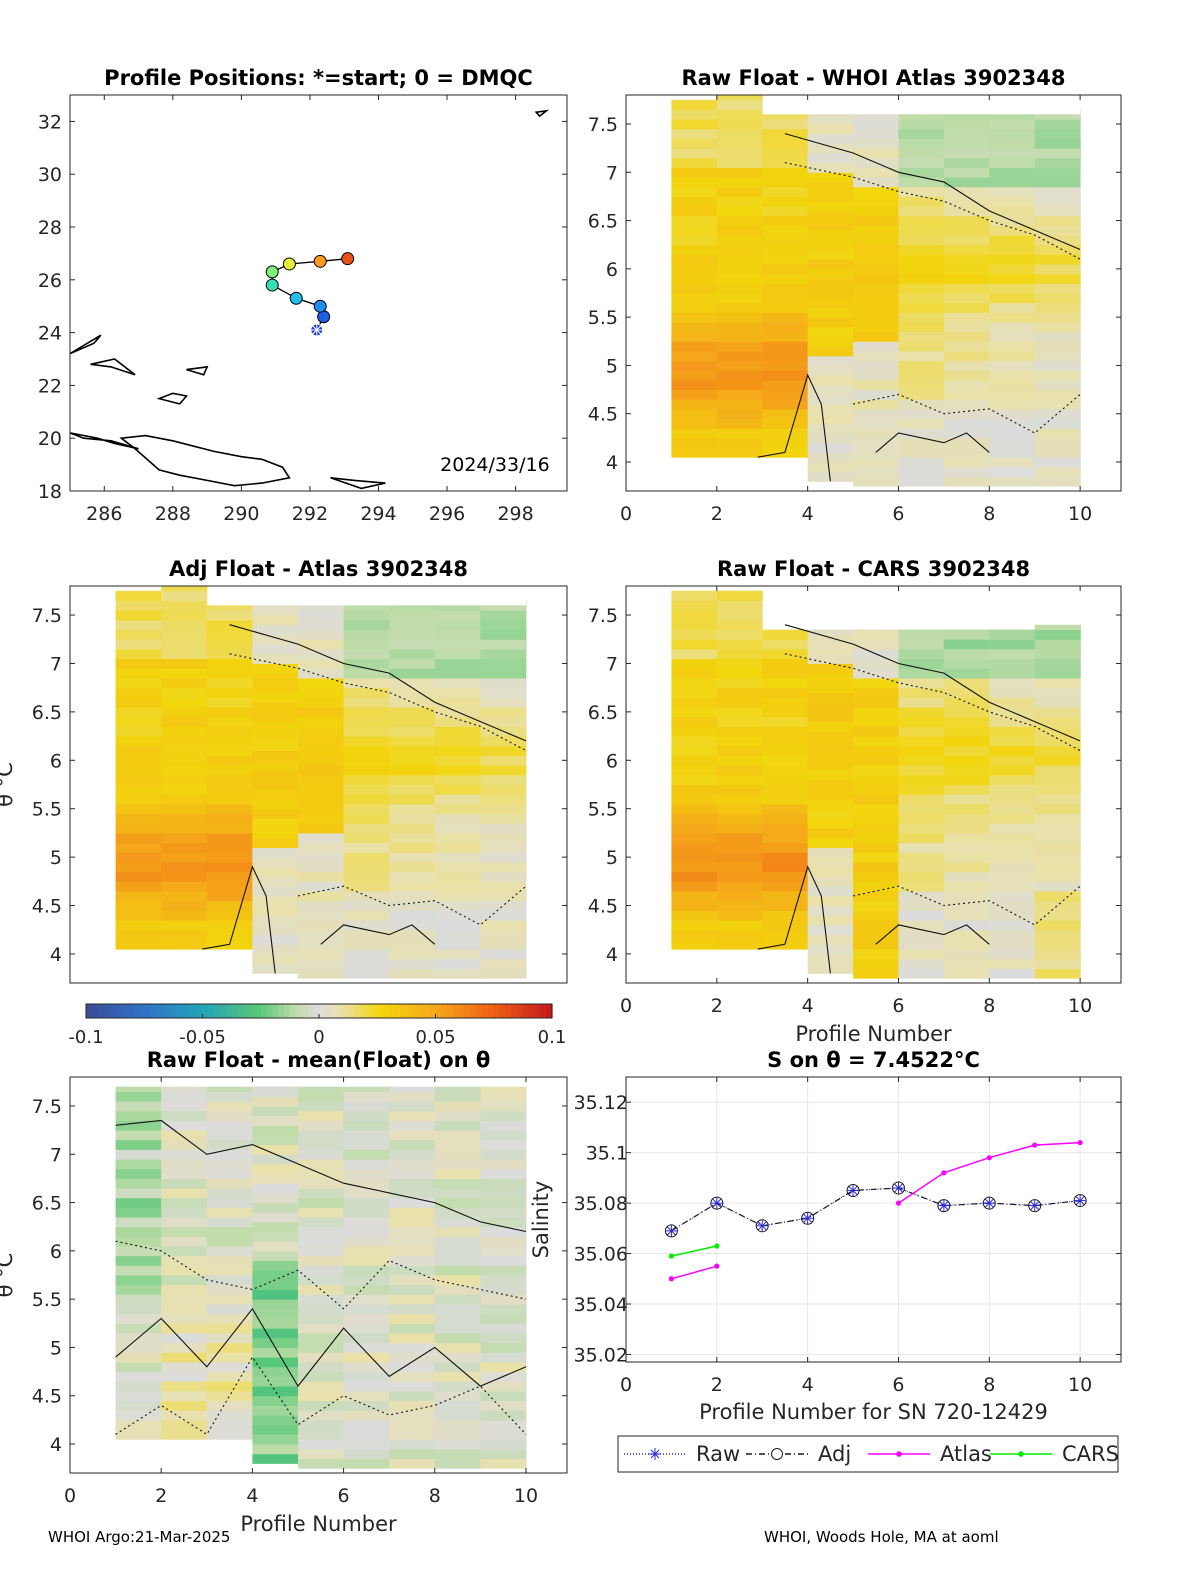  What do you see at coordinates (873, 78) in the screenshot?
I see `chart-title: Raw Float - WHOI Atlas 3902348` at bounding box center [873, 78].